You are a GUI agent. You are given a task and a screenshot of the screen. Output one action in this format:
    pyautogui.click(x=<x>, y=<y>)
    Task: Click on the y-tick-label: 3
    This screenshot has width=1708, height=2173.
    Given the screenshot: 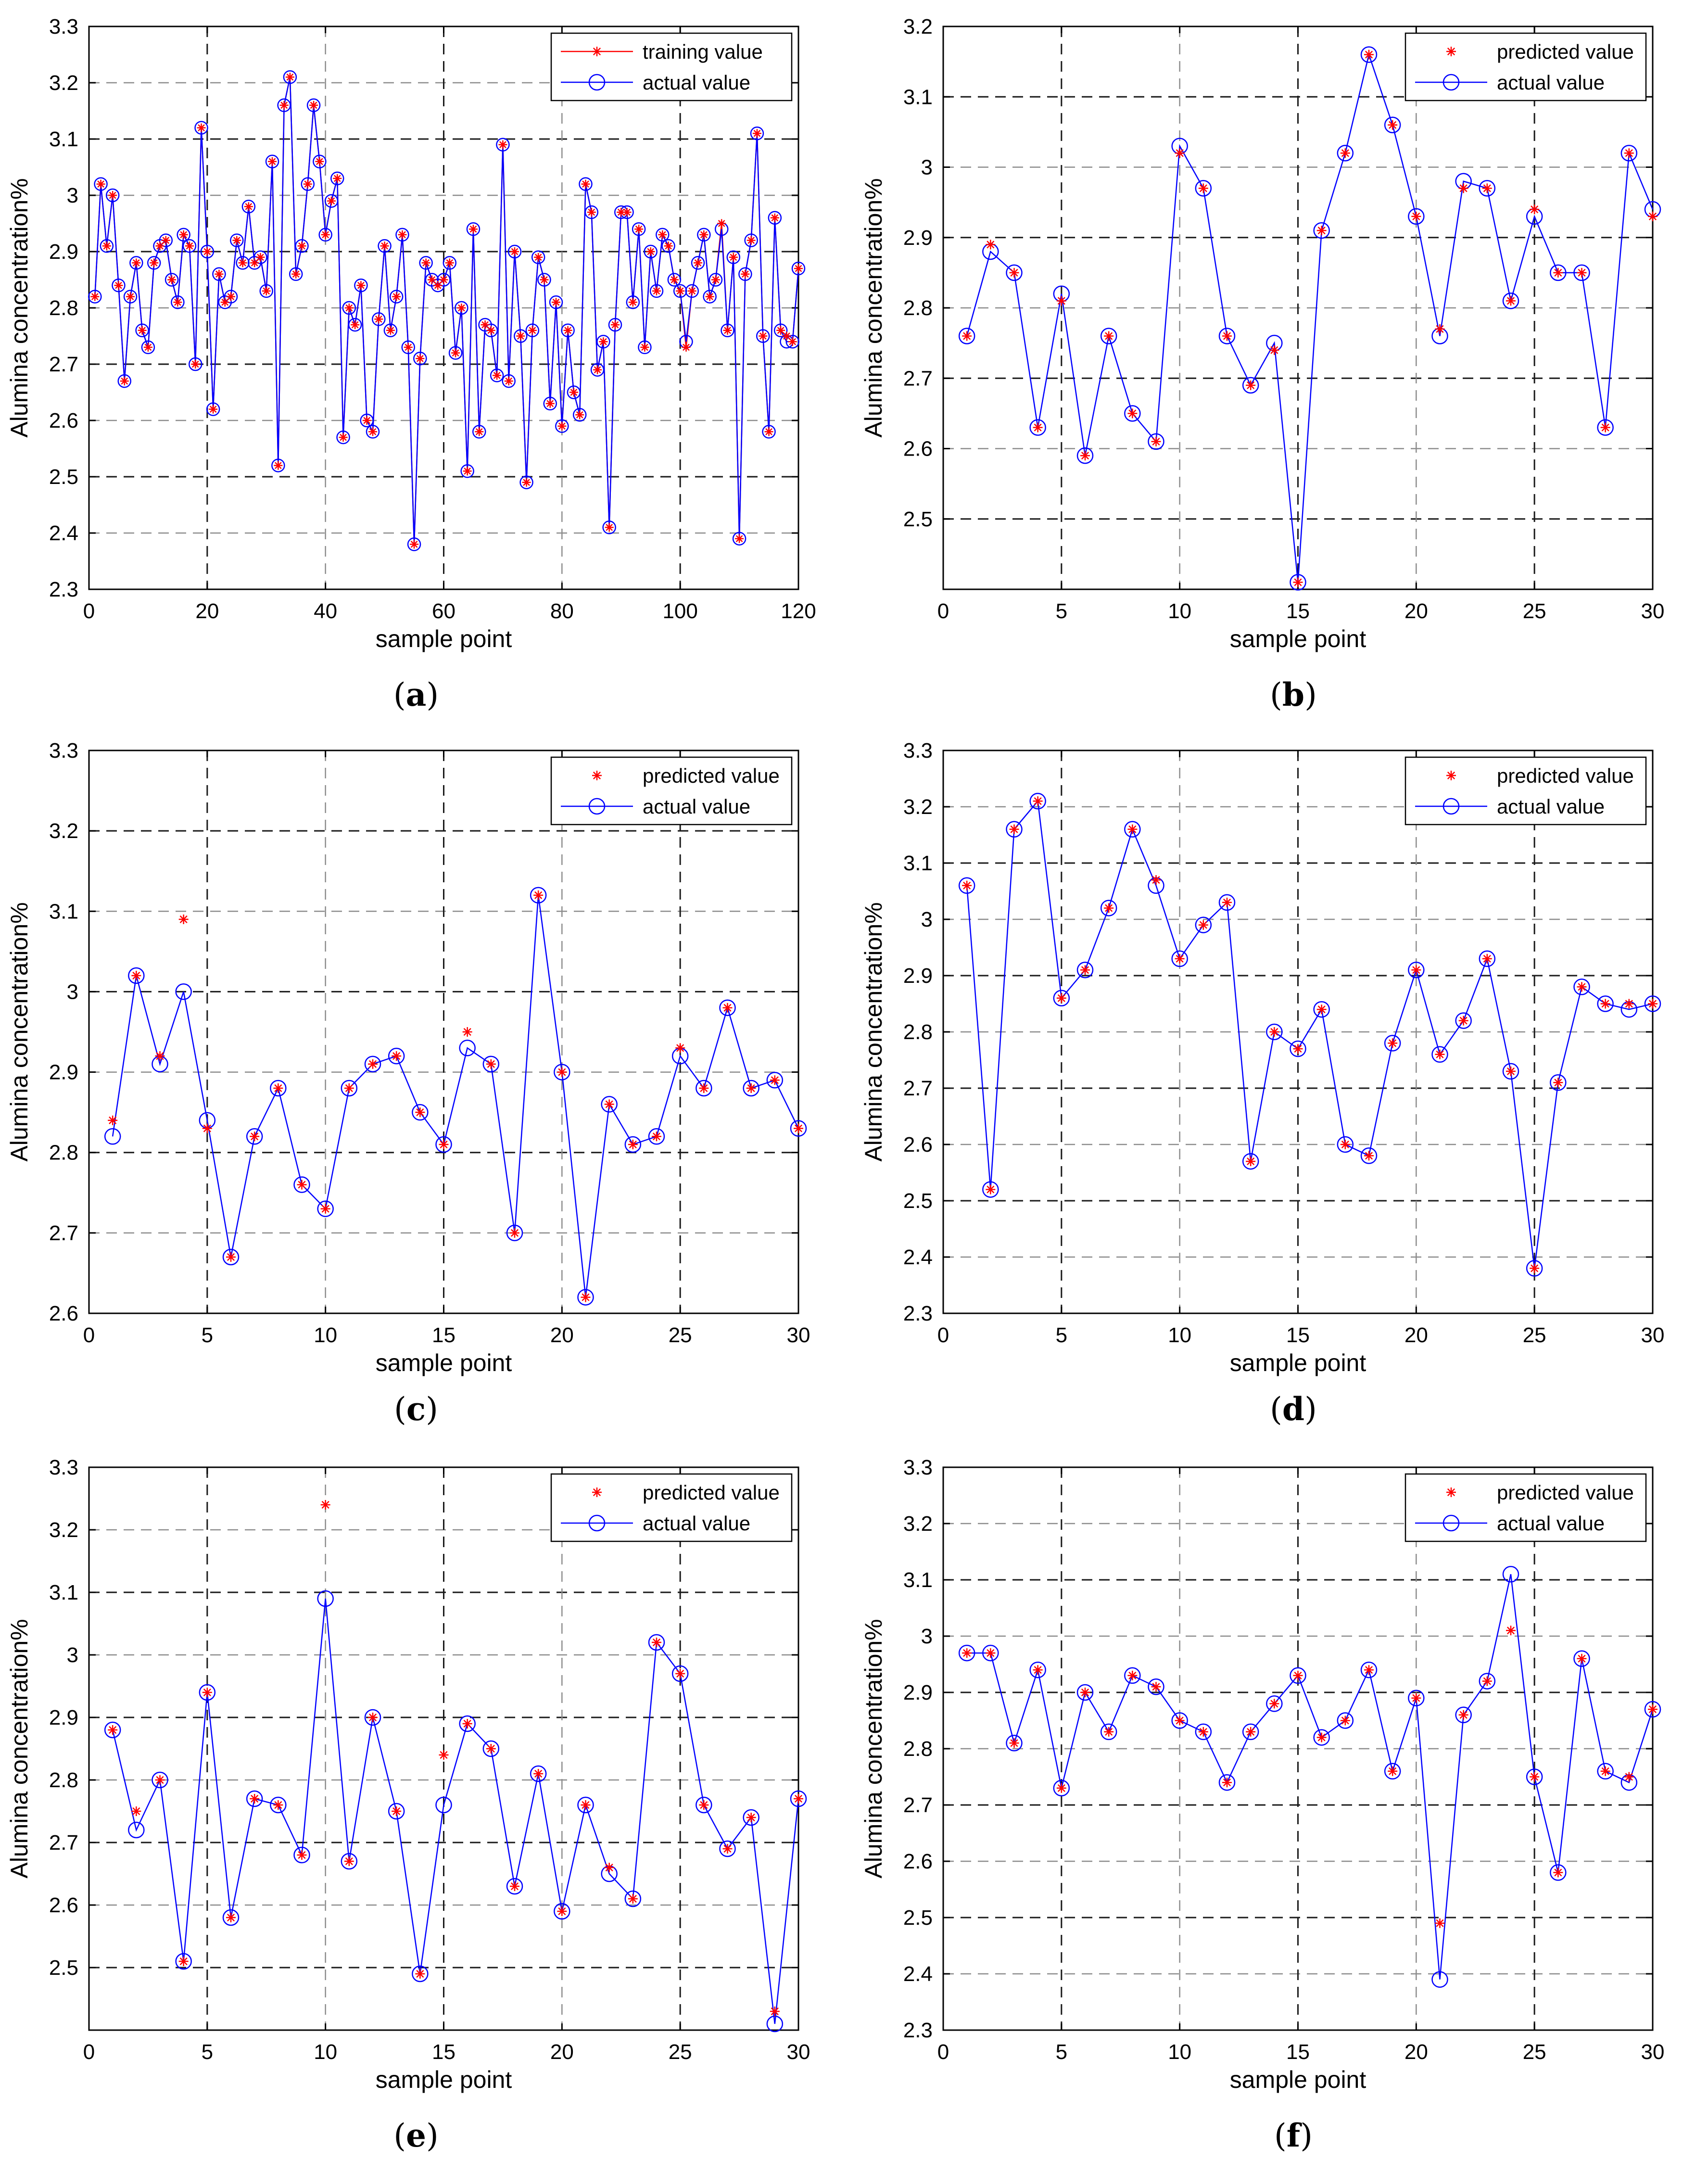 What is the action you would take?
    pyautogui.click(x=927, y=167)
    